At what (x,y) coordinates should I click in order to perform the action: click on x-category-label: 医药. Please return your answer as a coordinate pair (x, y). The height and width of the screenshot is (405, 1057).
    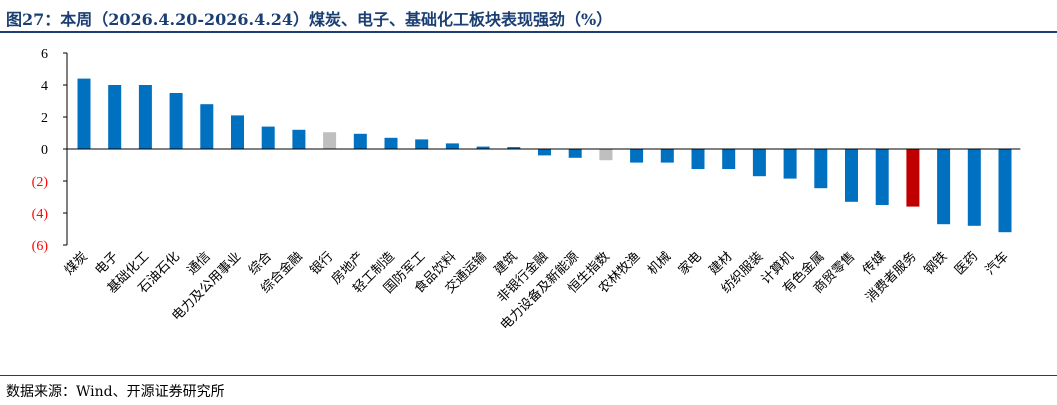
    Looking at the image, I should click on (966, 263).